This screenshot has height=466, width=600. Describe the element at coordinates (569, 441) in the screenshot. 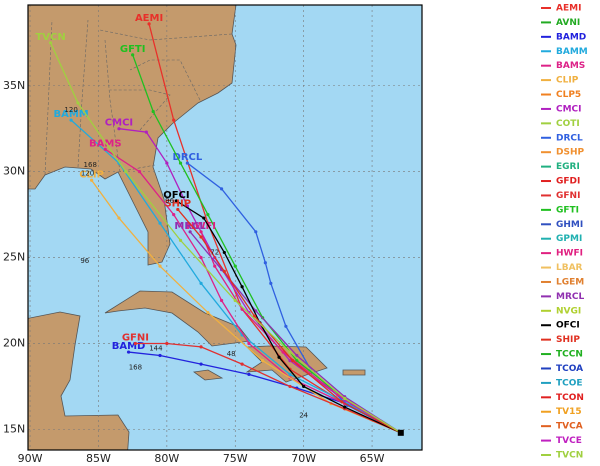

I see `legend-label: TVCE` at that location.